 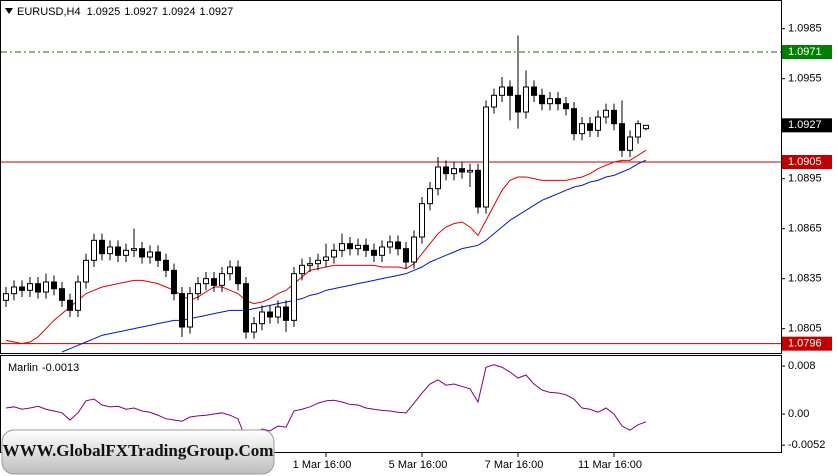 I want to click on indicator-header: Marlin -0.0013, so click(x=43, y=368).